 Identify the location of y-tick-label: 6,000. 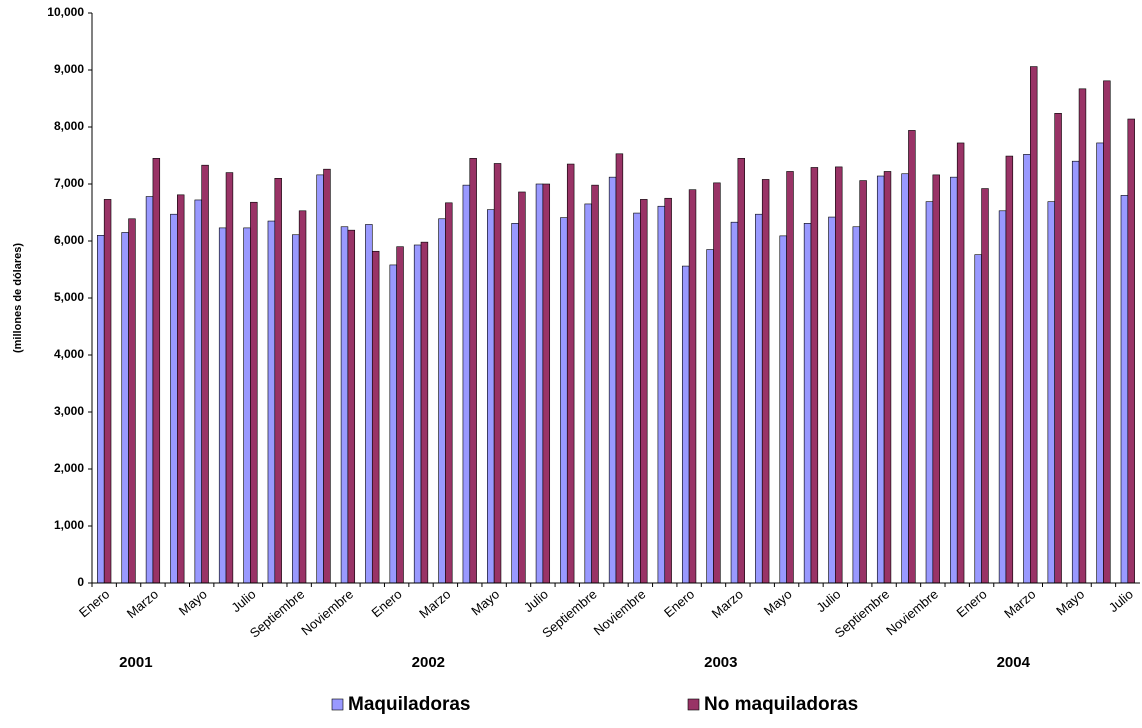
(69, 240).